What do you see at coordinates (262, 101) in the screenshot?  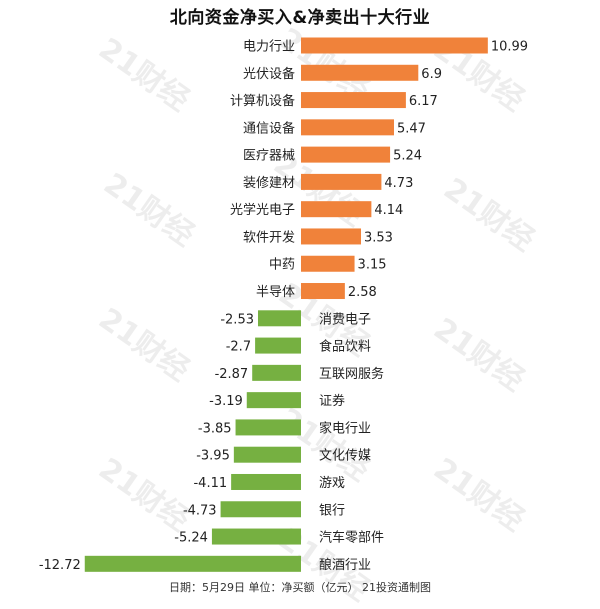 I see `category-label: 计算机设备` at bounding box center [262, 101].